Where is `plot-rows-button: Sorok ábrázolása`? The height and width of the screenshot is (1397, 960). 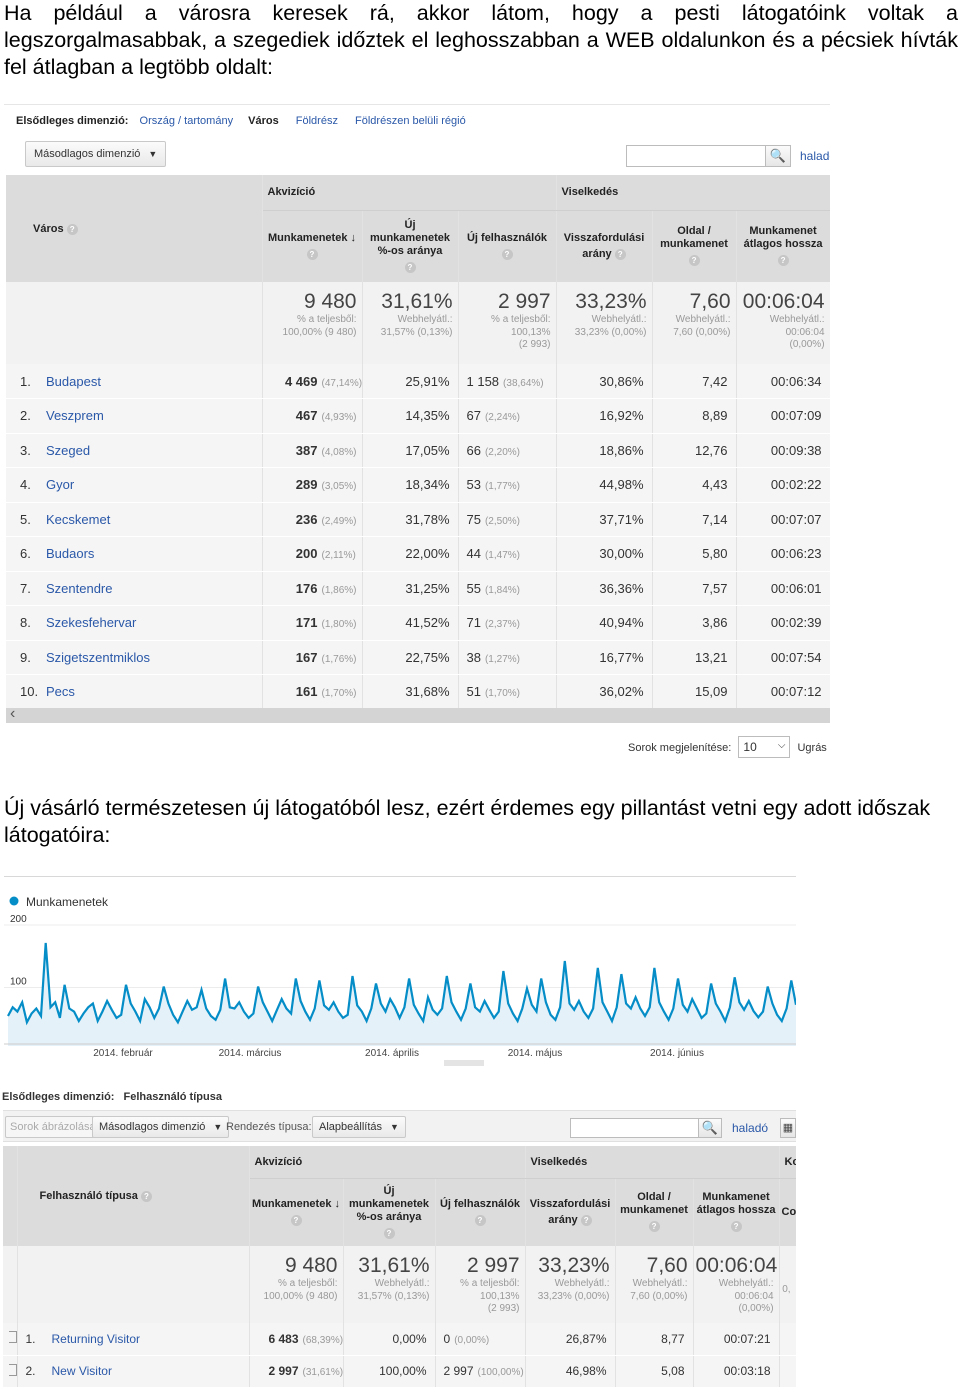
plot-rows-button: Sorok ábrázolása is located at coordinates (53, 1127).